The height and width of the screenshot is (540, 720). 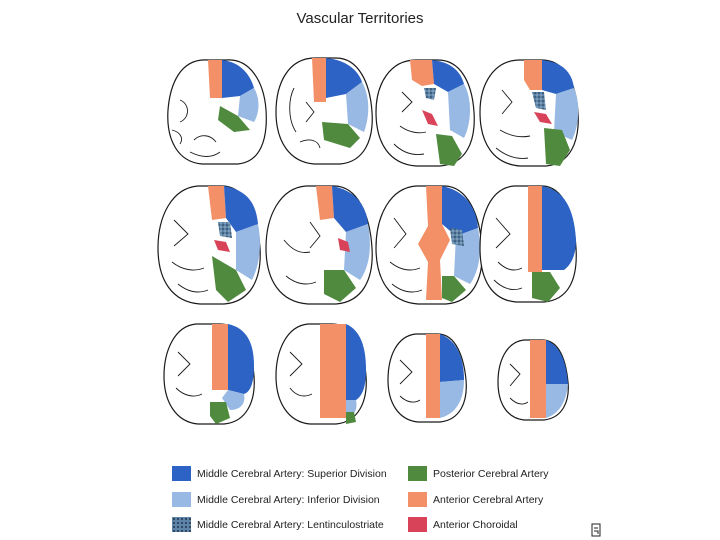 I want to click on legend-item-aca: Anterior Cerebral Artery, so click(x=475, y=499).